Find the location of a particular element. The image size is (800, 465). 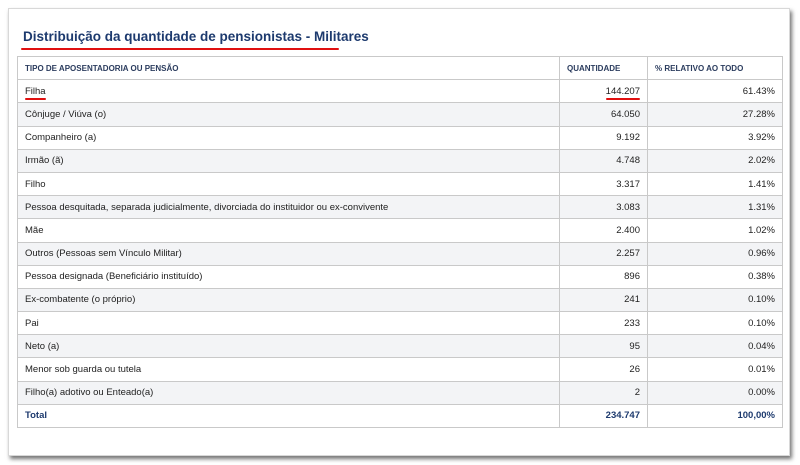

table-row: Cônjuge / Viúva (o) 64.050 27.28% is located at coordinates (400, 114).